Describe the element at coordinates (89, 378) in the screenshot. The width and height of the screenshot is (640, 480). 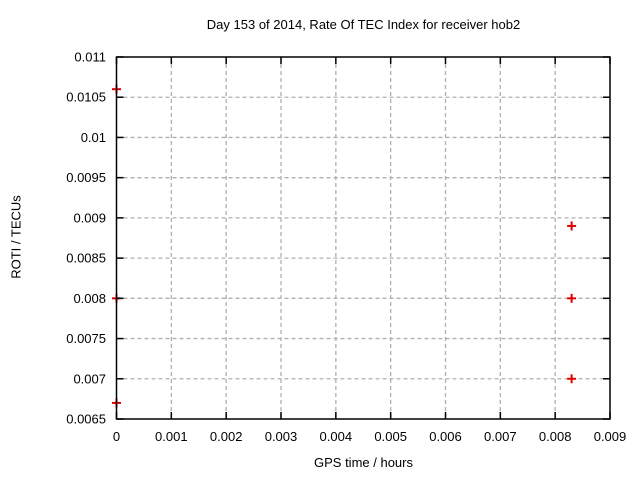
I see `y-tick-label: 0.007` at that location.